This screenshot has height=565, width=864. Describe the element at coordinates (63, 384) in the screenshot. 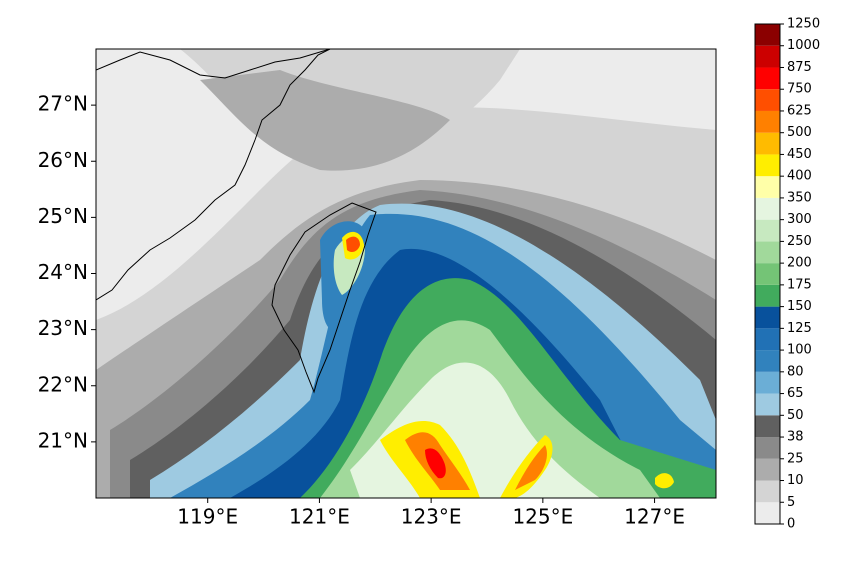

I see `y-tick-label: 22°N` at that location.